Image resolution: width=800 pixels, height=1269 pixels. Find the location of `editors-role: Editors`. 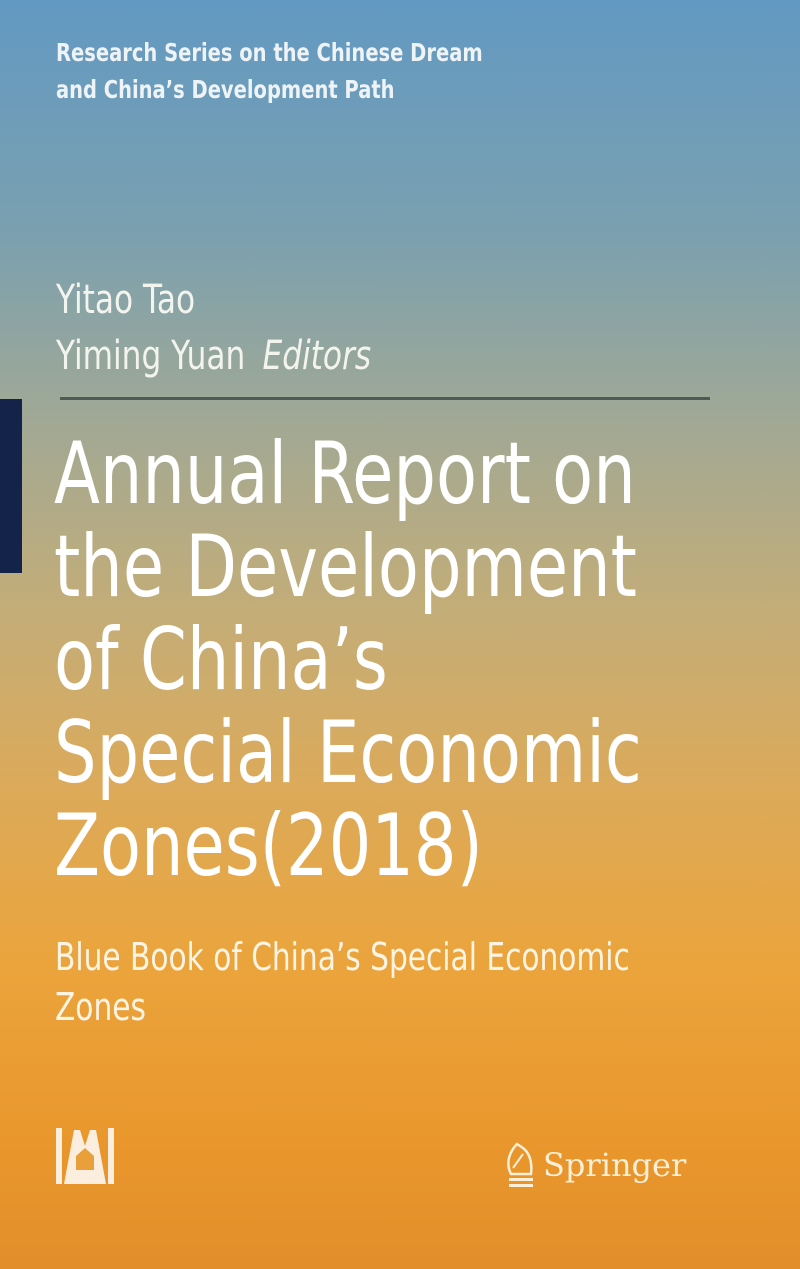

editors-role: Editors is located at coordinates (317, 356).